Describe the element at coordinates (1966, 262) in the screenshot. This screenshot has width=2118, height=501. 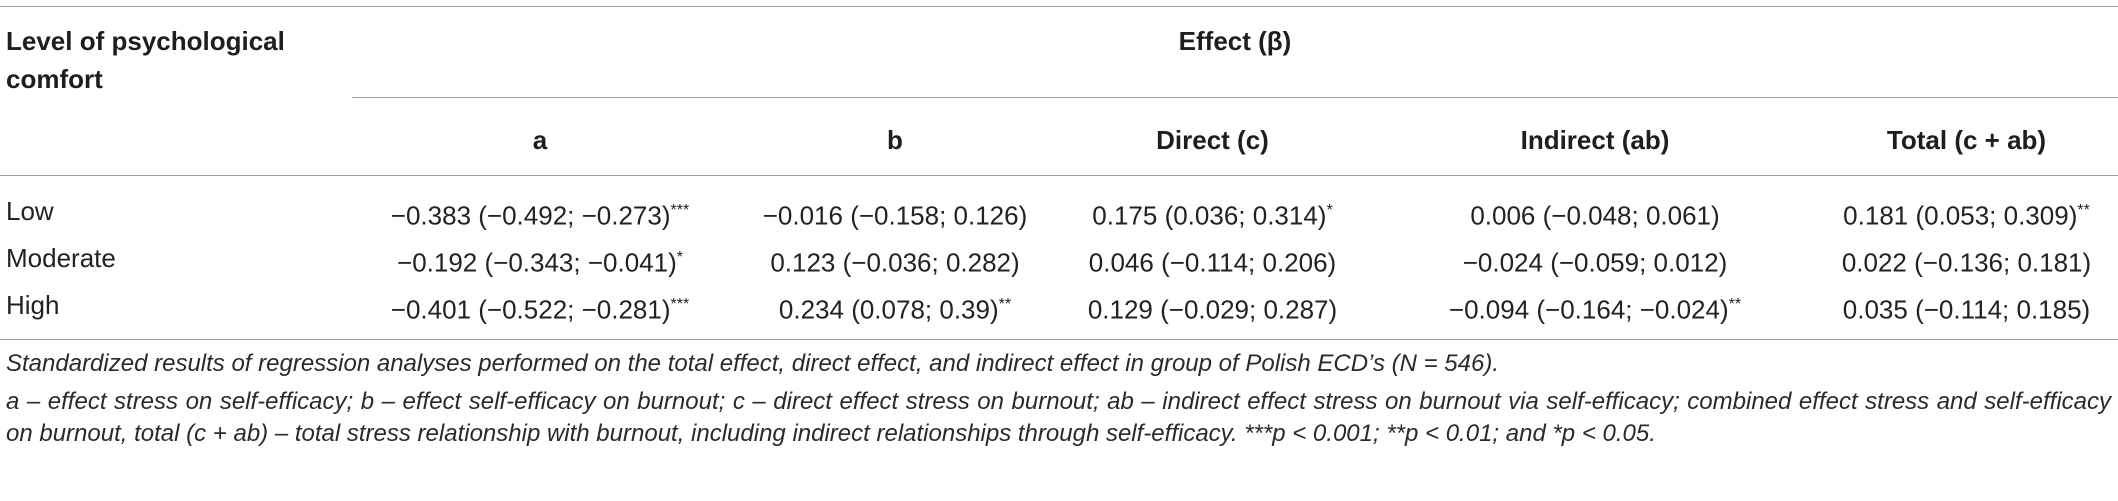
I see `table-cell: 0.022 (−0.136; 0.181)` at that location.